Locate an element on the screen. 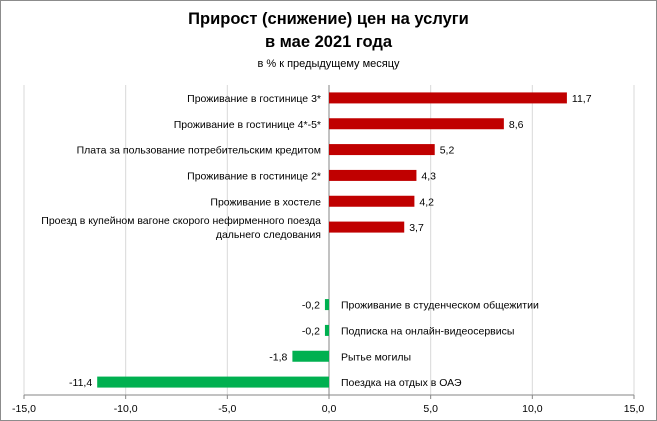 This screenshot has width=657, height=421. category-label: Проживание в хостеле is located at coordinates (265, 202).